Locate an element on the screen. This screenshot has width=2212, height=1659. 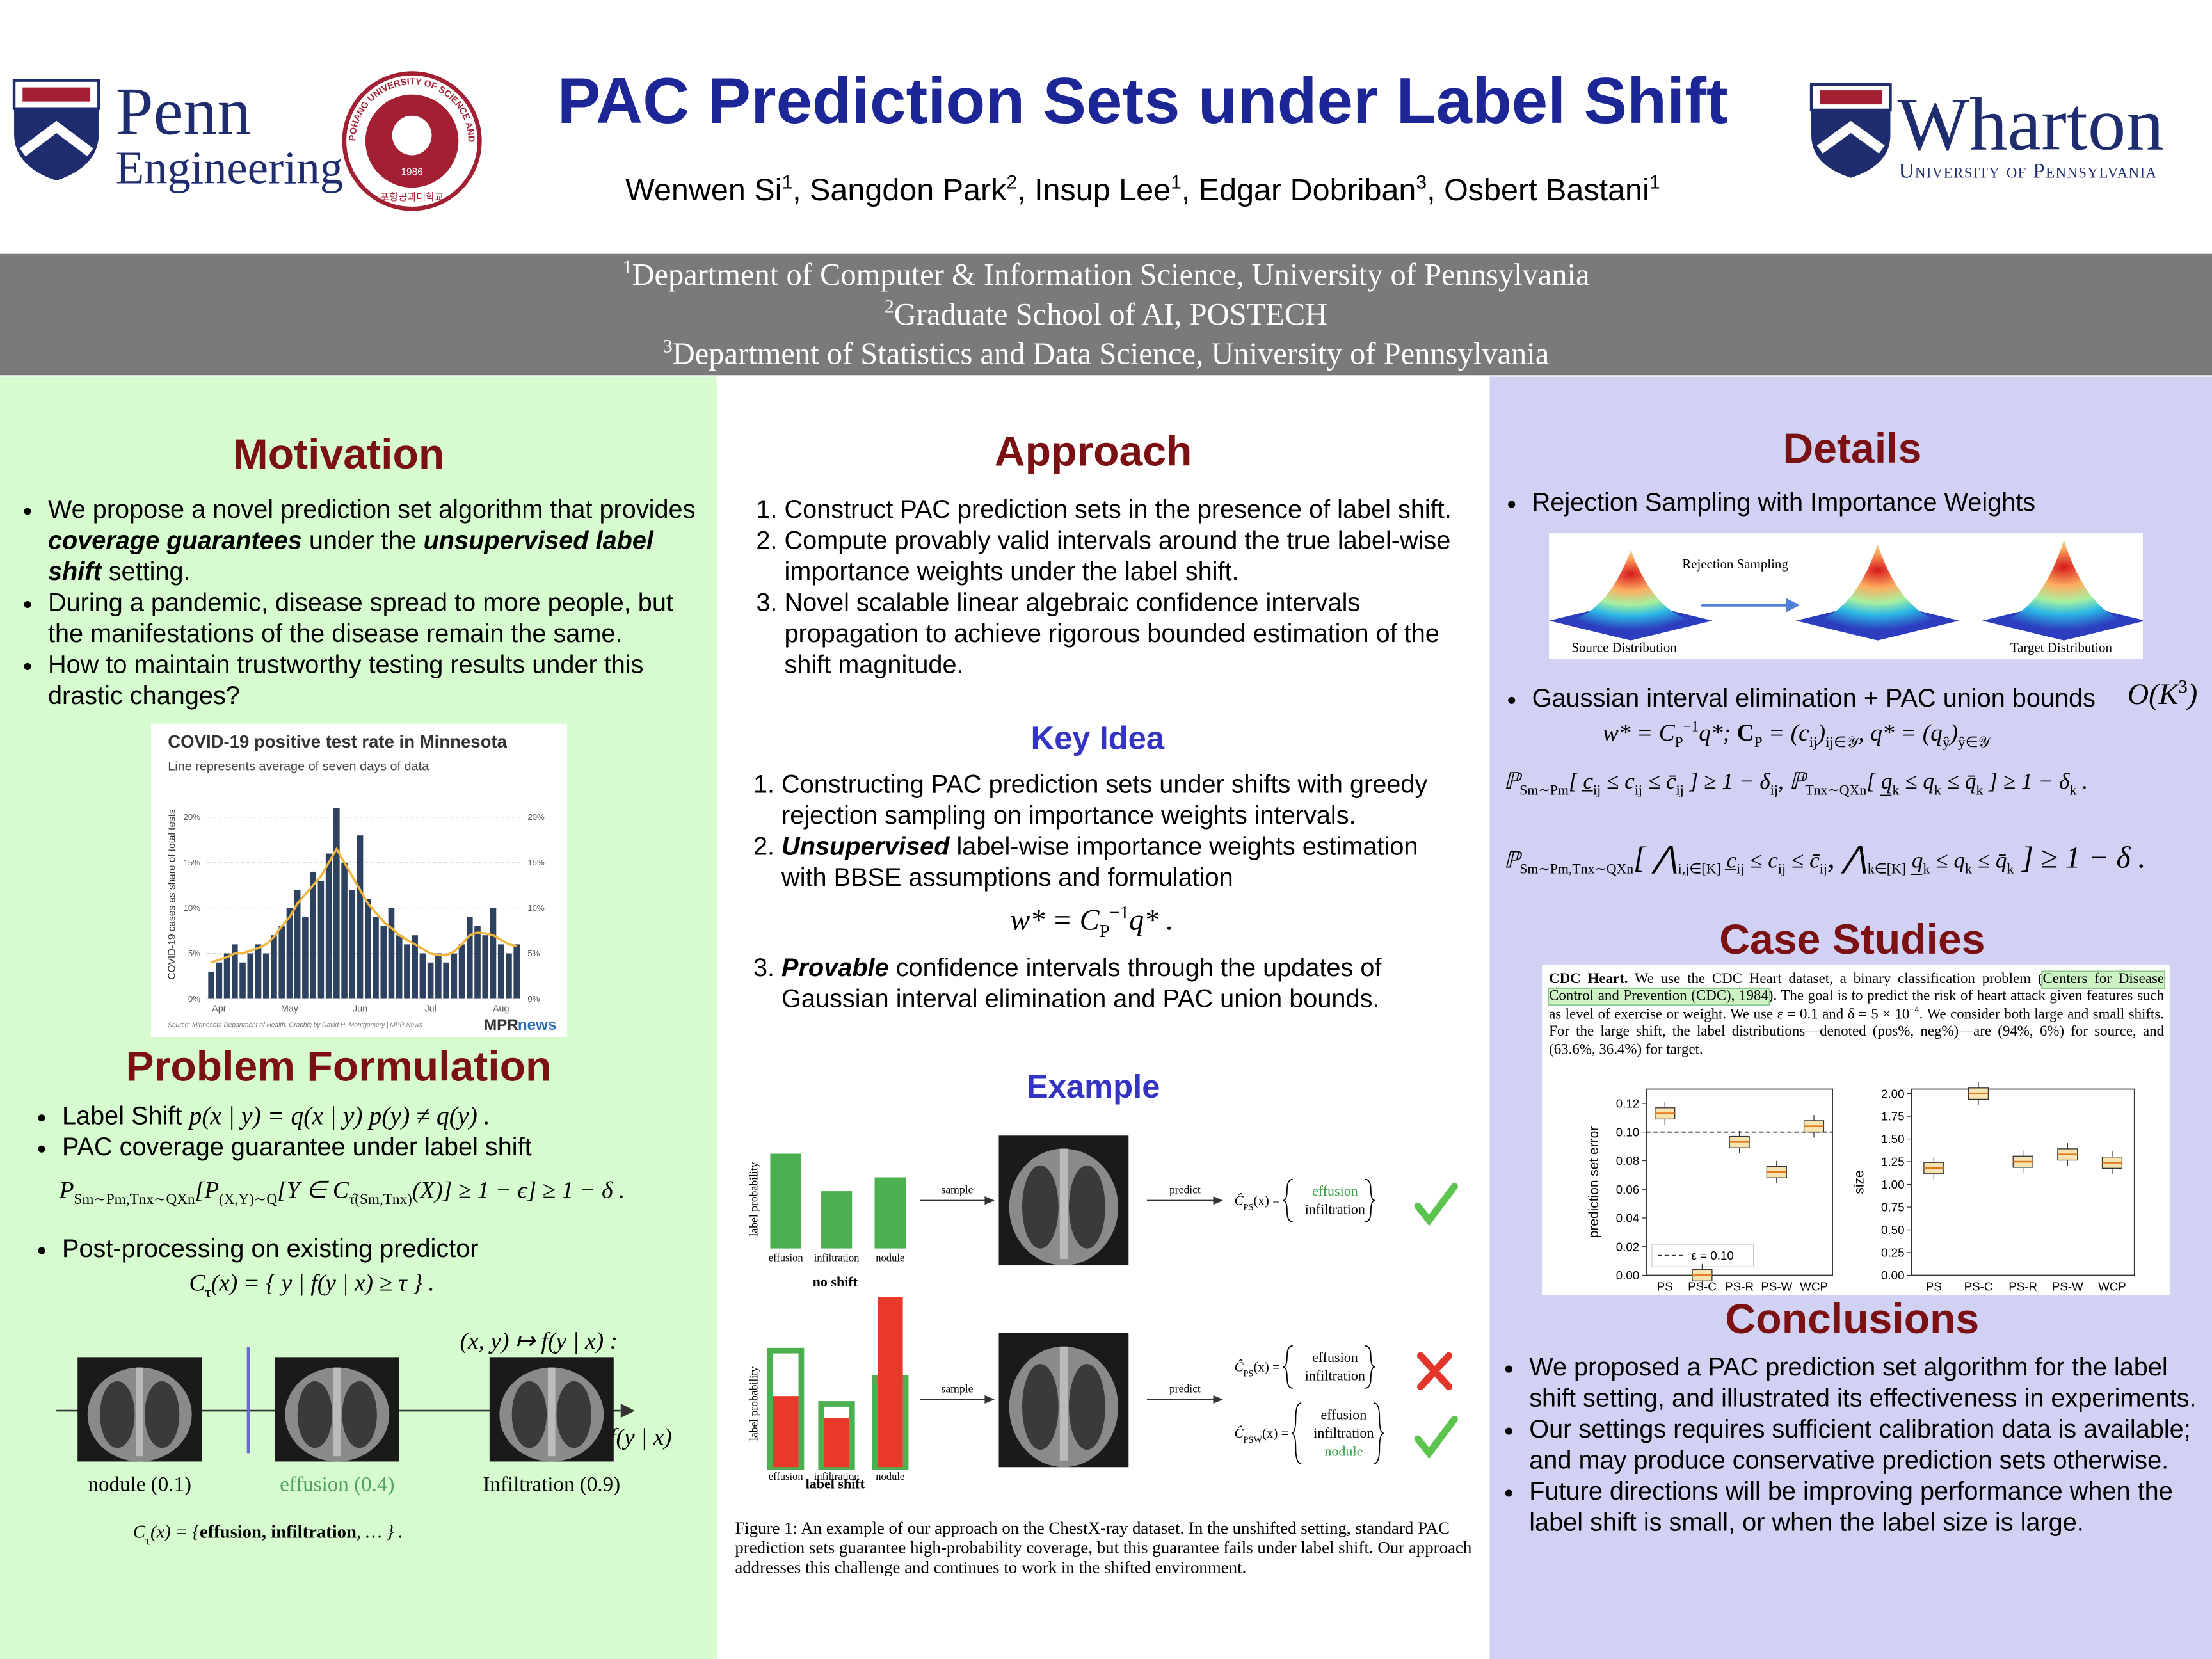
text-run: Wenwen Si is located at coordinates (703, 190).